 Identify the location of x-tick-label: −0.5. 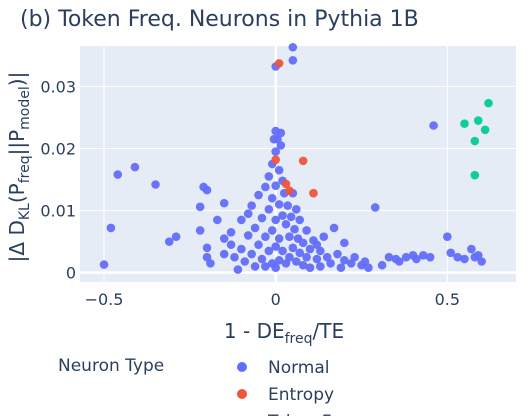
(104, 299).